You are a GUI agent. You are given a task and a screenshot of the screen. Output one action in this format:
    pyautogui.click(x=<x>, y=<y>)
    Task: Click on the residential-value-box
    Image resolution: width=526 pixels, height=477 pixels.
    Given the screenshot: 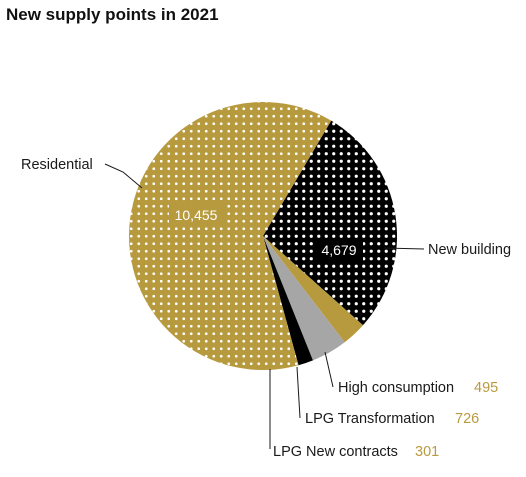 What is the action you would take?
    pyautogui.click(x=196, y=215)
    